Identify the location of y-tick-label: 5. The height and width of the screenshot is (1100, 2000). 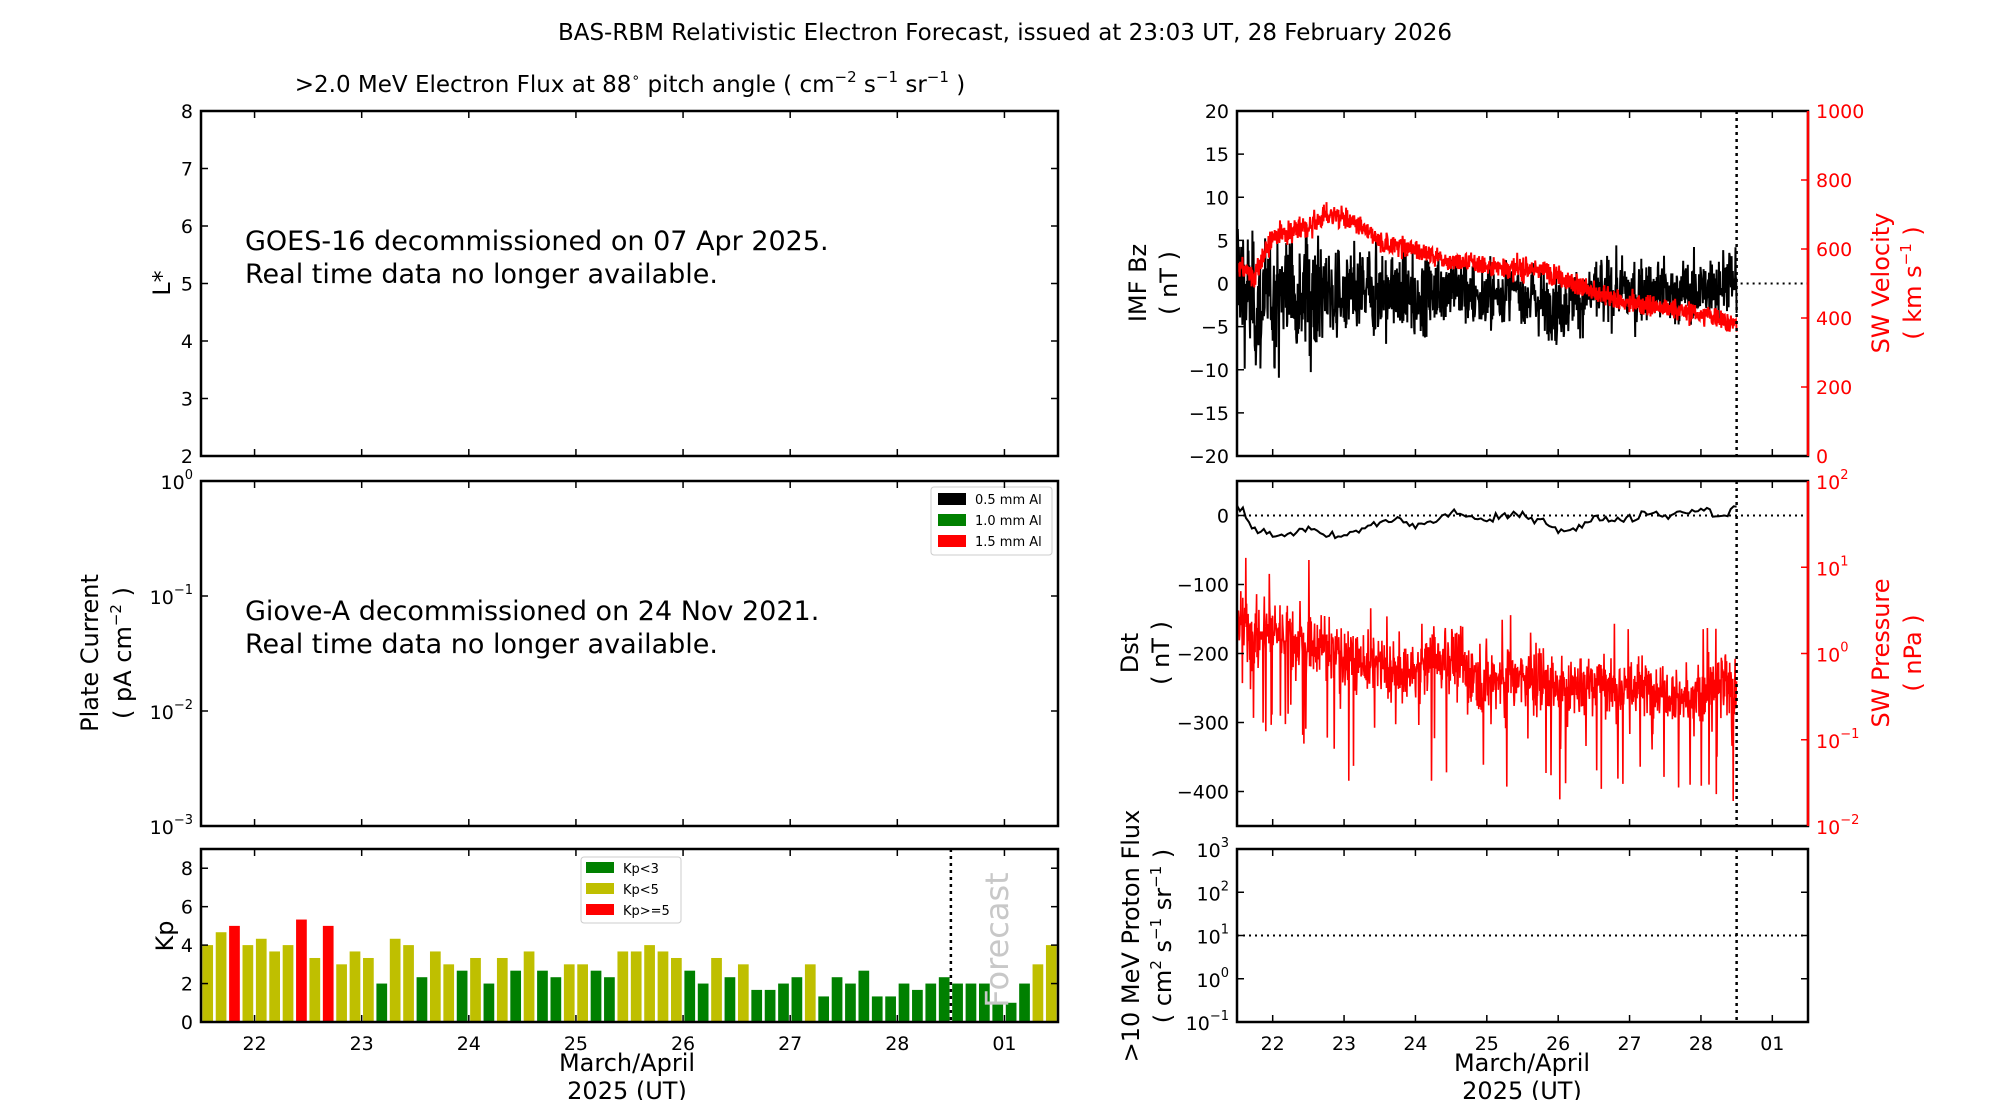
(187, 285).